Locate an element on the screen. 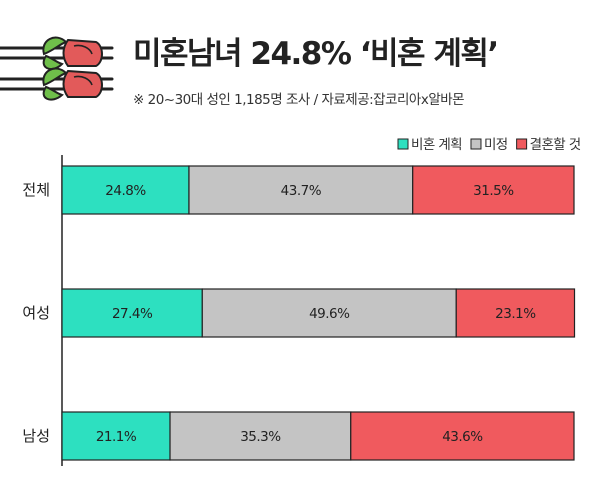 Image resolution: width=600 pixels, height=498 pixels. bar-value-label: 23.1% is located at coordinates (515, 314).